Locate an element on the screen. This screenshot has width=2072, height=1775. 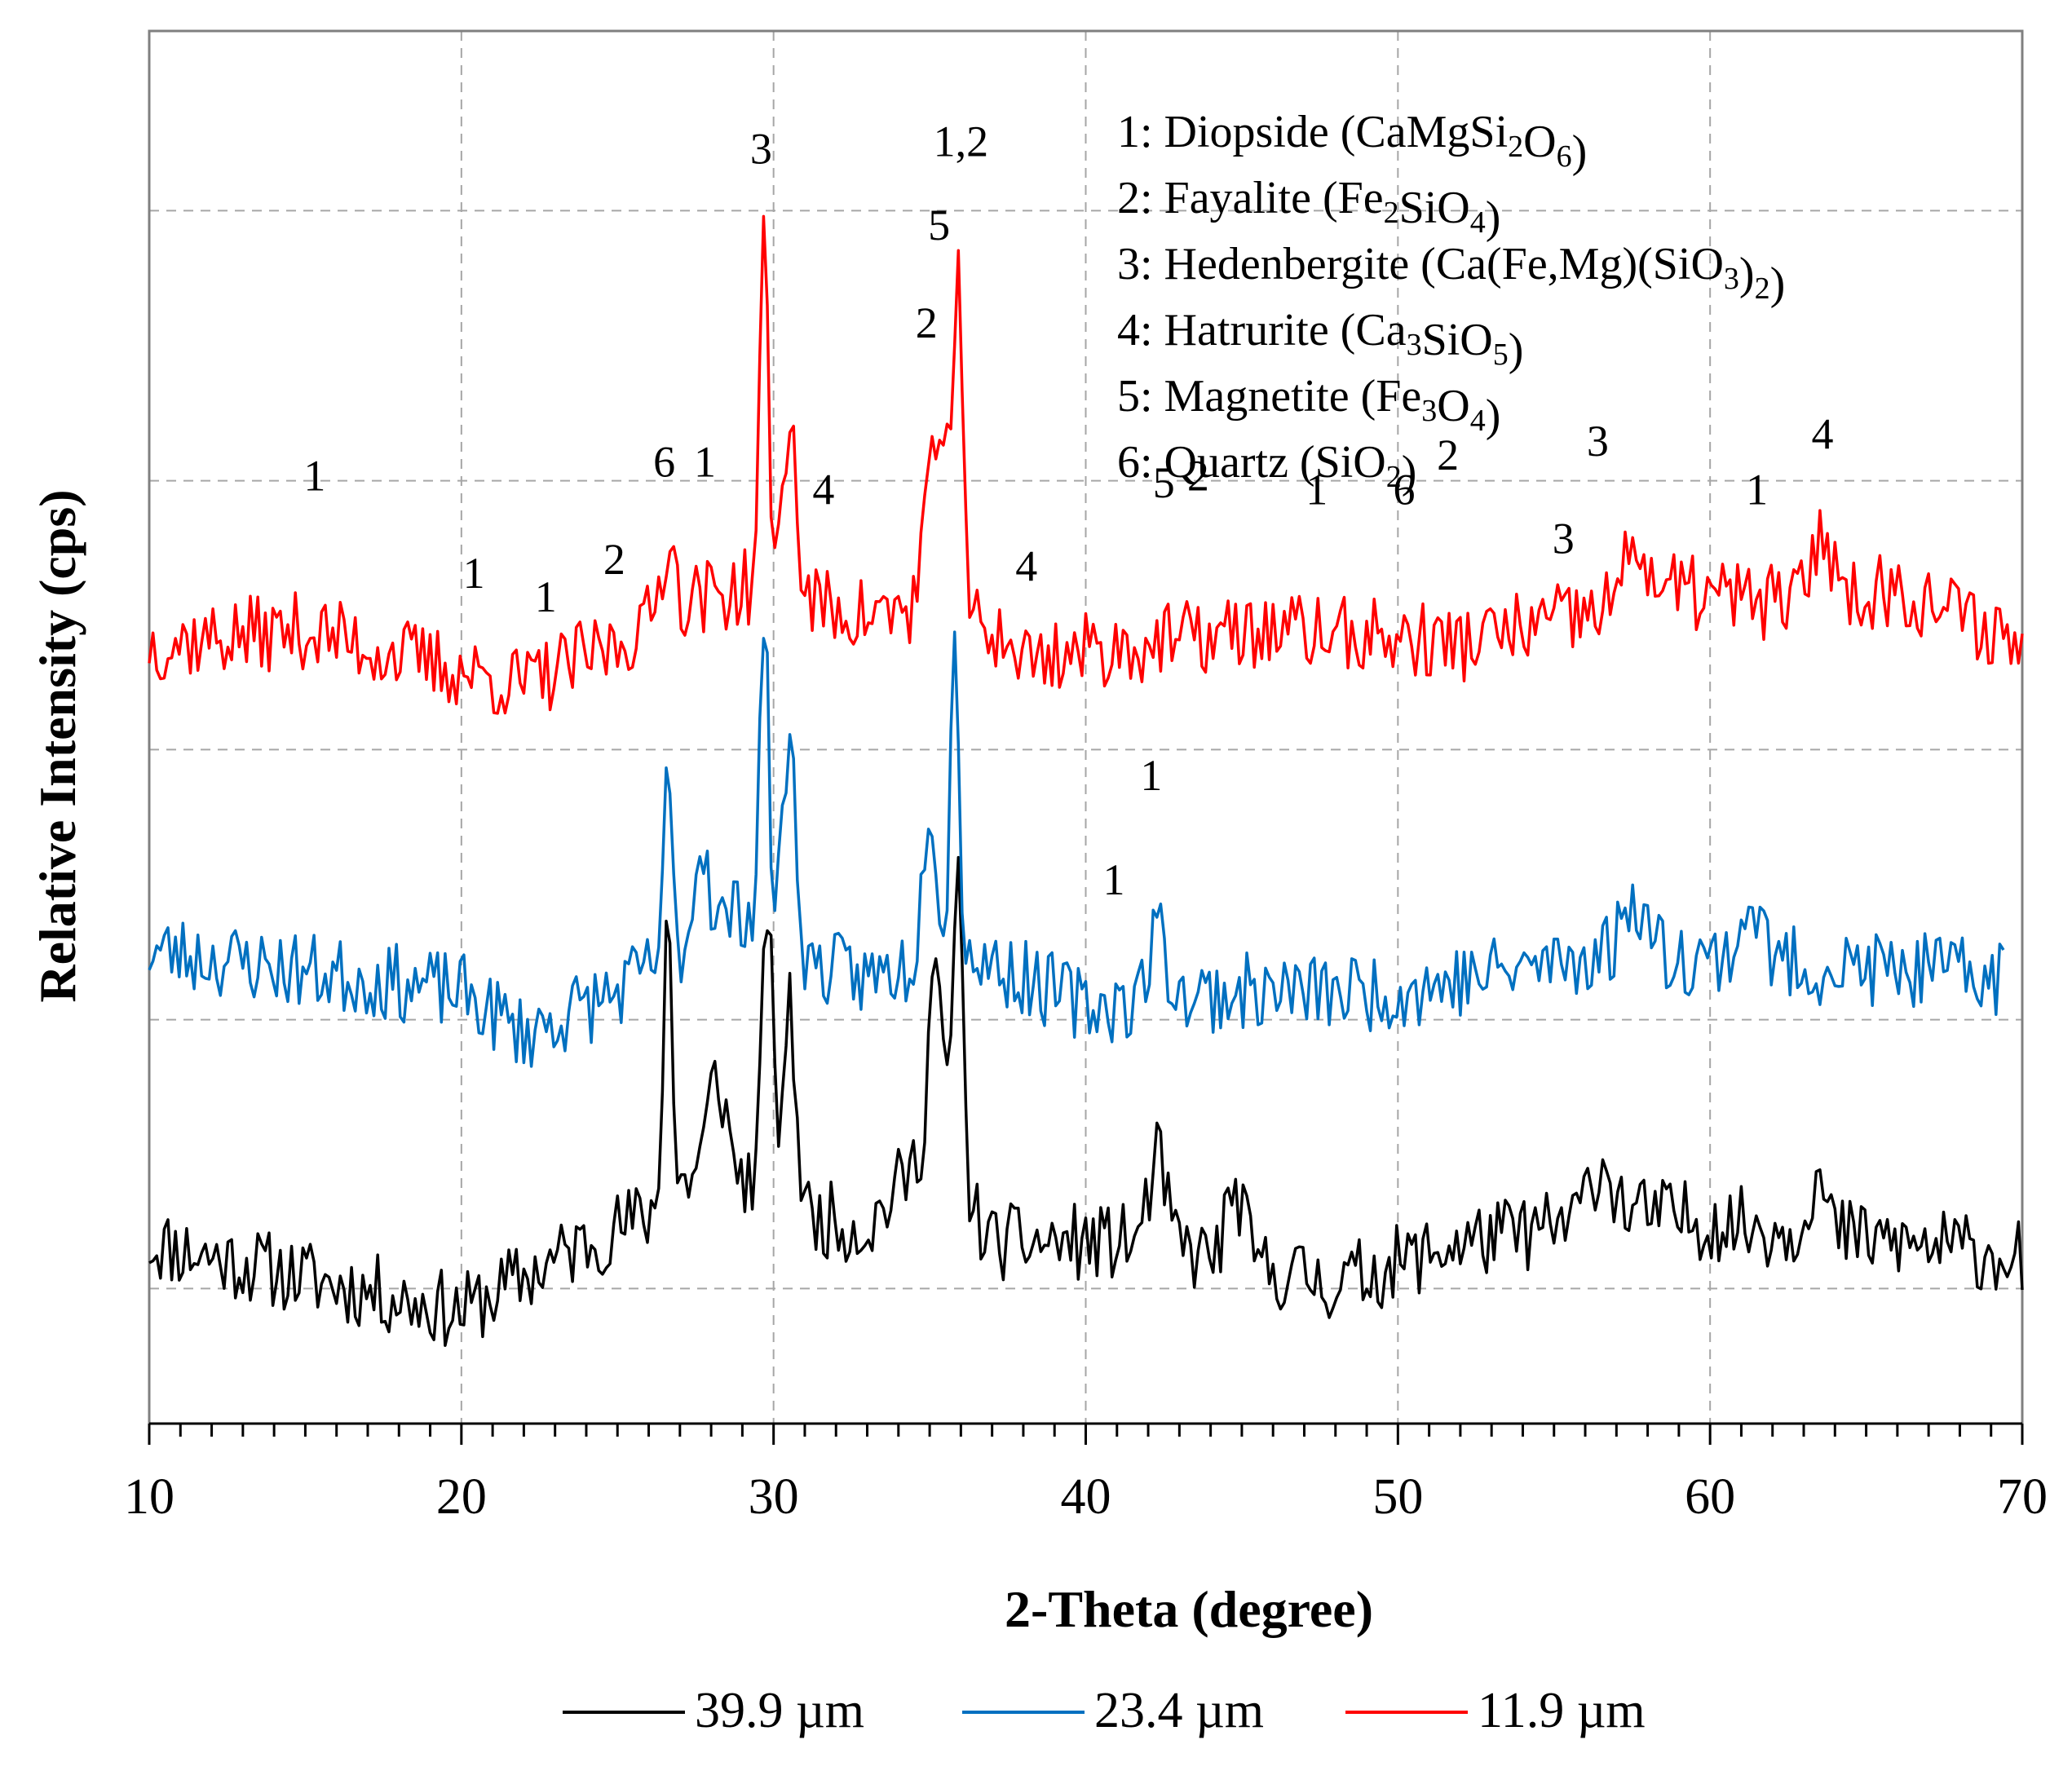
phase-entry-1: 1: Diopside (CaMgSi2O6) is located at coordinates (1352, 142).